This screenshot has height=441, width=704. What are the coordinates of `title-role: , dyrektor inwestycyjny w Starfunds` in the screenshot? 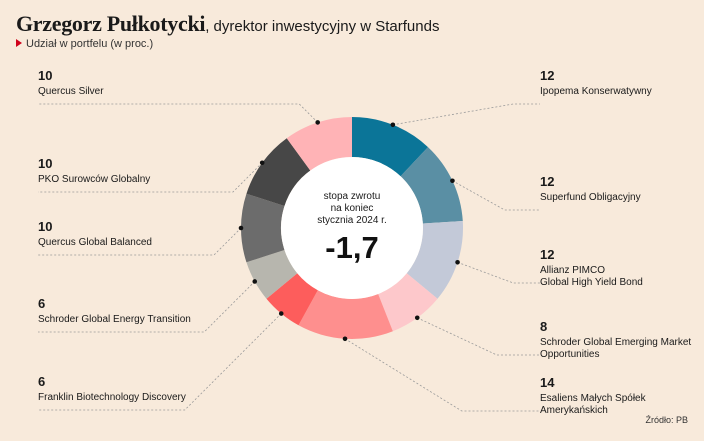 It's located at (322, 26).